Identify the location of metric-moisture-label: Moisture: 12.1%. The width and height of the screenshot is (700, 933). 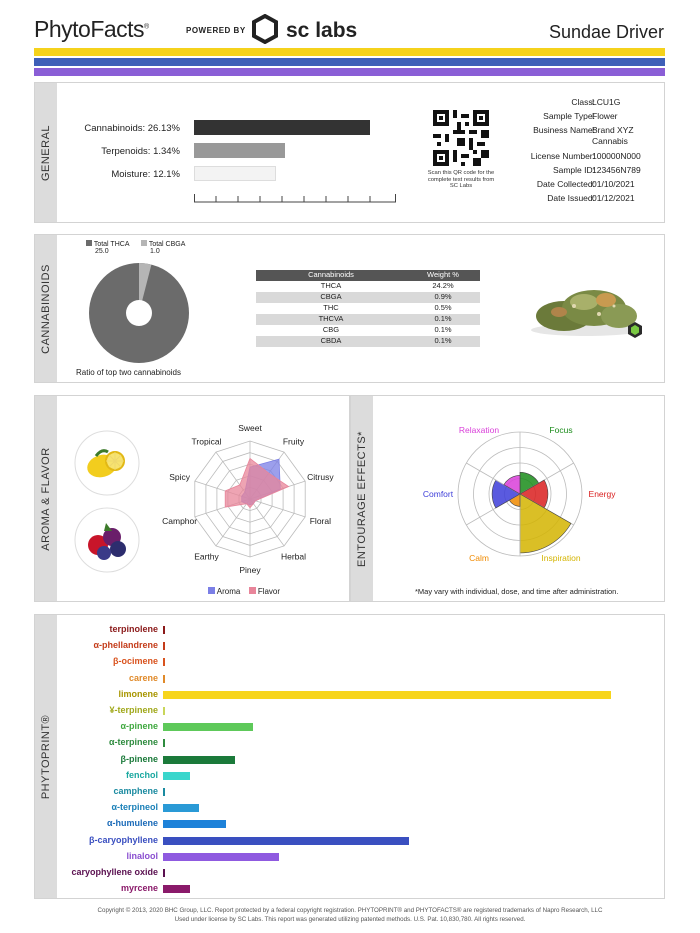
(145, 174).